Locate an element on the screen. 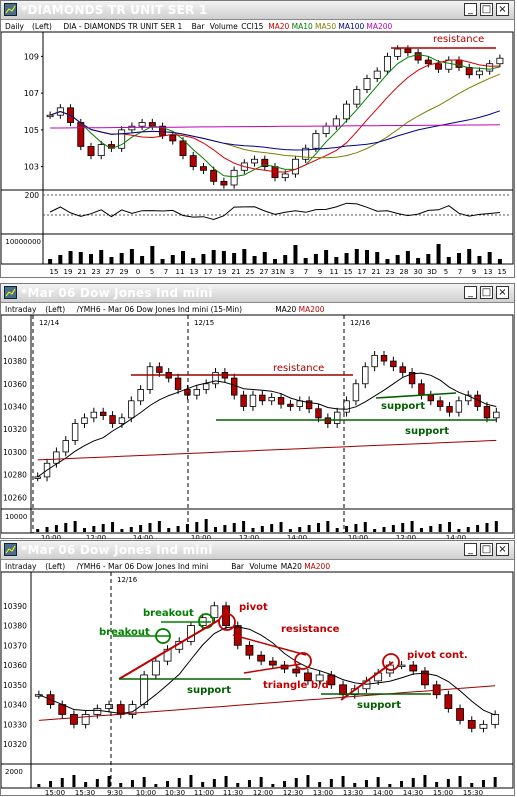  price-tick-label: 10320 is located at coordinates (15, 744).